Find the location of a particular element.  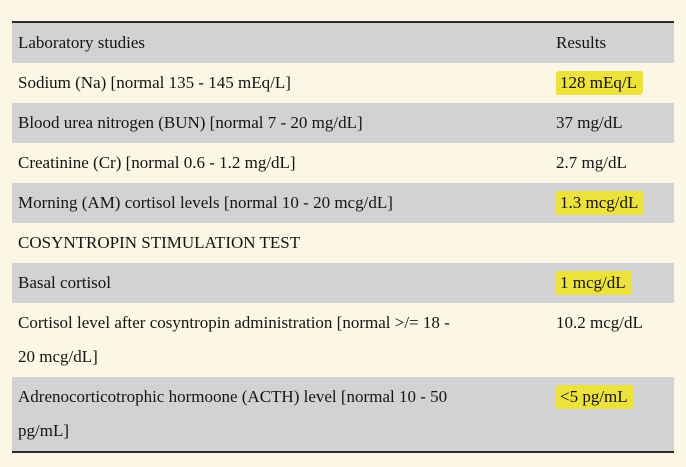

result-value: 128 mEq/L is located at coordinates (599, 83).